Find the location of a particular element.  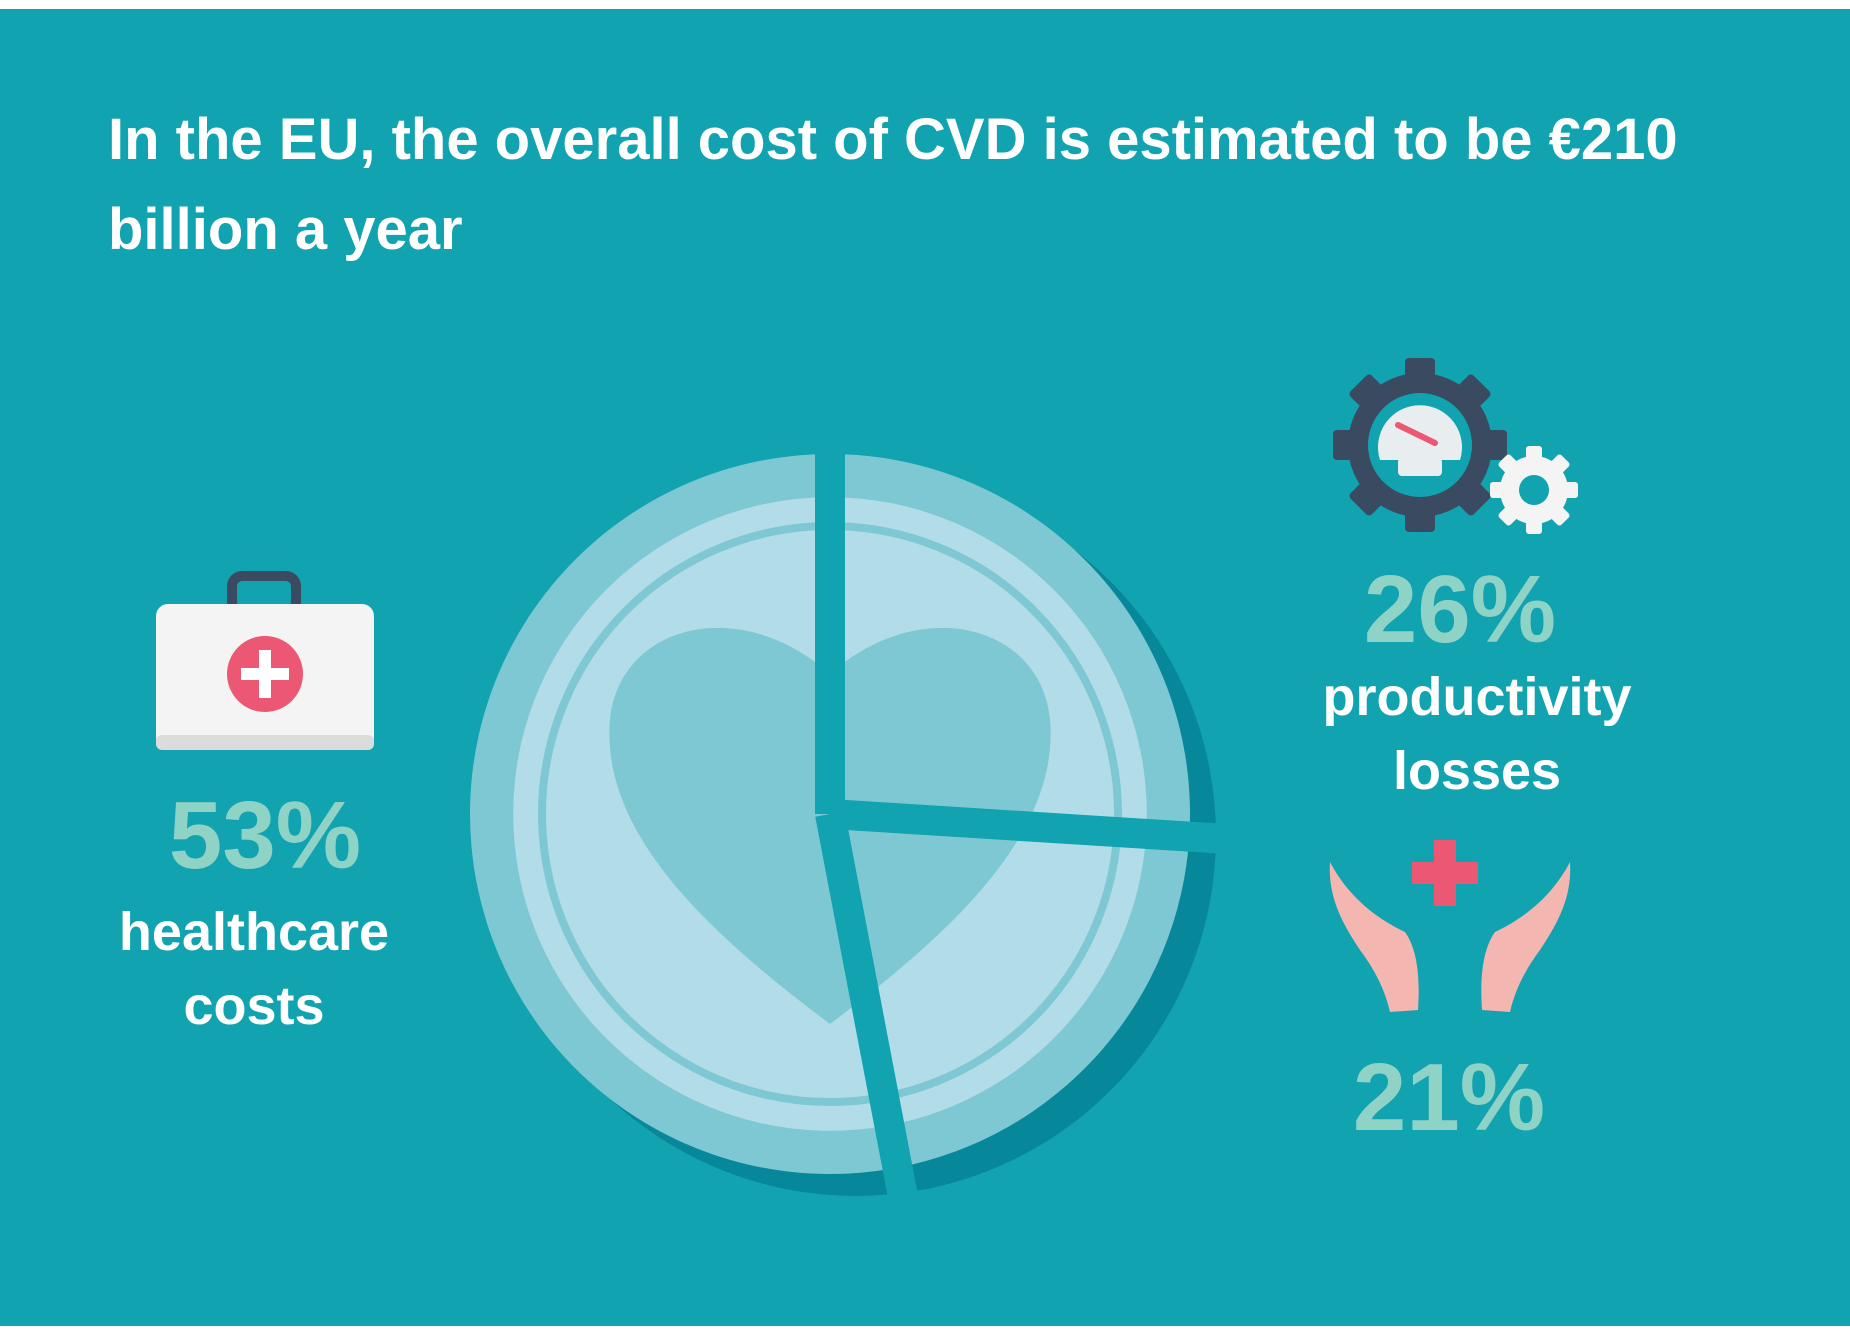

category-label: healthcare costs is located at coordinates (254, 969).